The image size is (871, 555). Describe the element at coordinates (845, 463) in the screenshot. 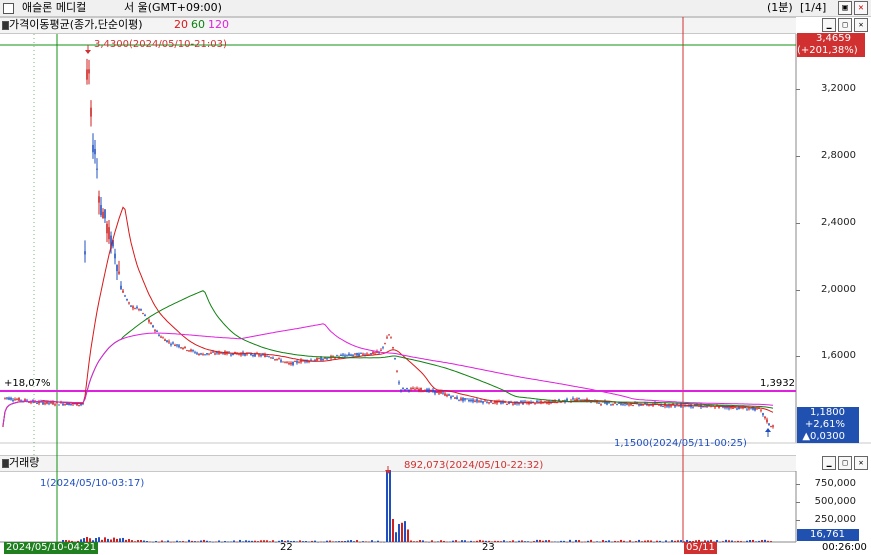

I see `volume-maximize-icon: □` at that location.